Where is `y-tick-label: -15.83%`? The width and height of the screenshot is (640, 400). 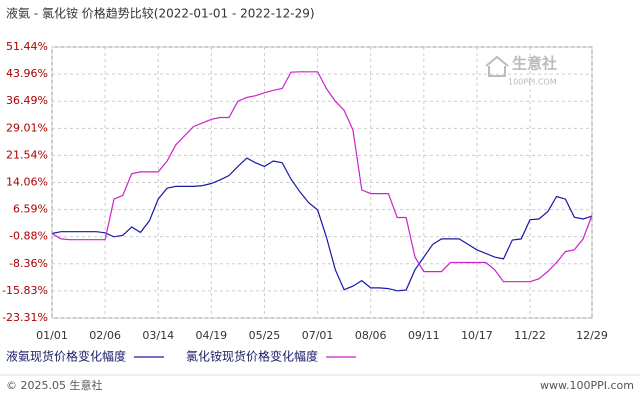 y-tick-label: -15.83% is located at coordinates (25, 290).